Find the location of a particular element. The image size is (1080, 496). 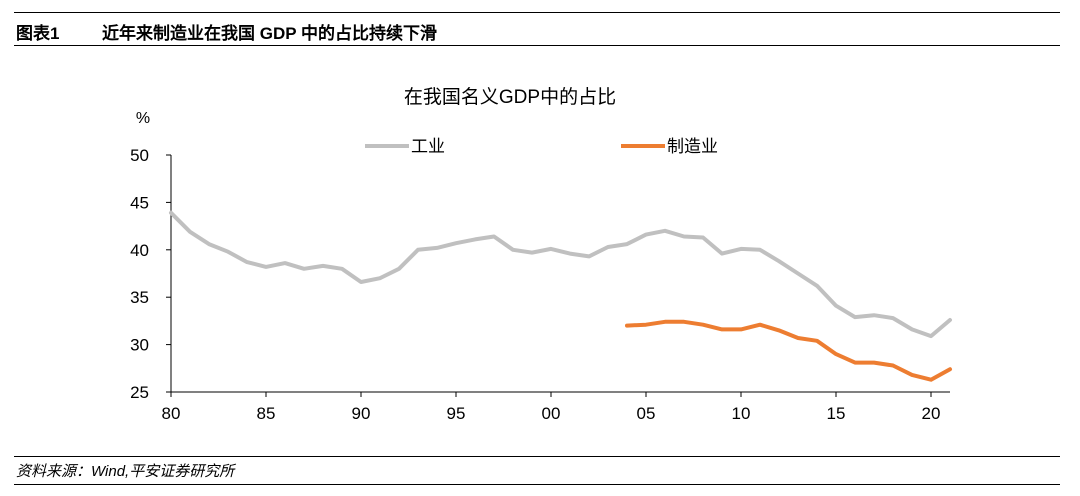

x-tick-label: 85 is located at coordinates (266, 413).